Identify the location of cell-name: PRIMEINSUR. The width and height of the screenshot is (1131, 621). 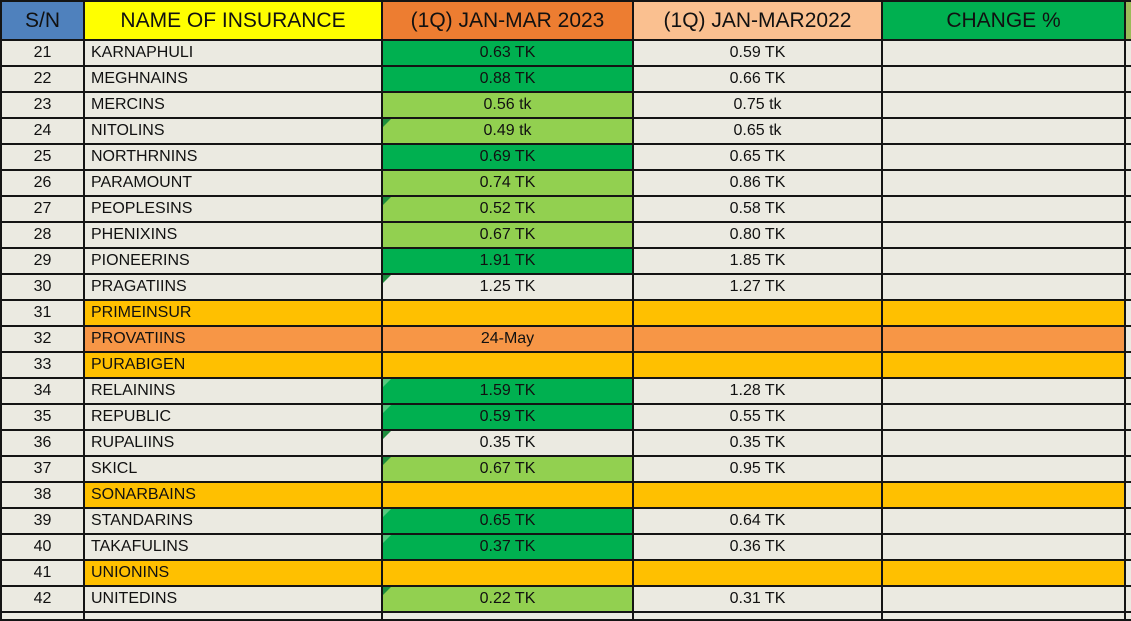
(234, 314).